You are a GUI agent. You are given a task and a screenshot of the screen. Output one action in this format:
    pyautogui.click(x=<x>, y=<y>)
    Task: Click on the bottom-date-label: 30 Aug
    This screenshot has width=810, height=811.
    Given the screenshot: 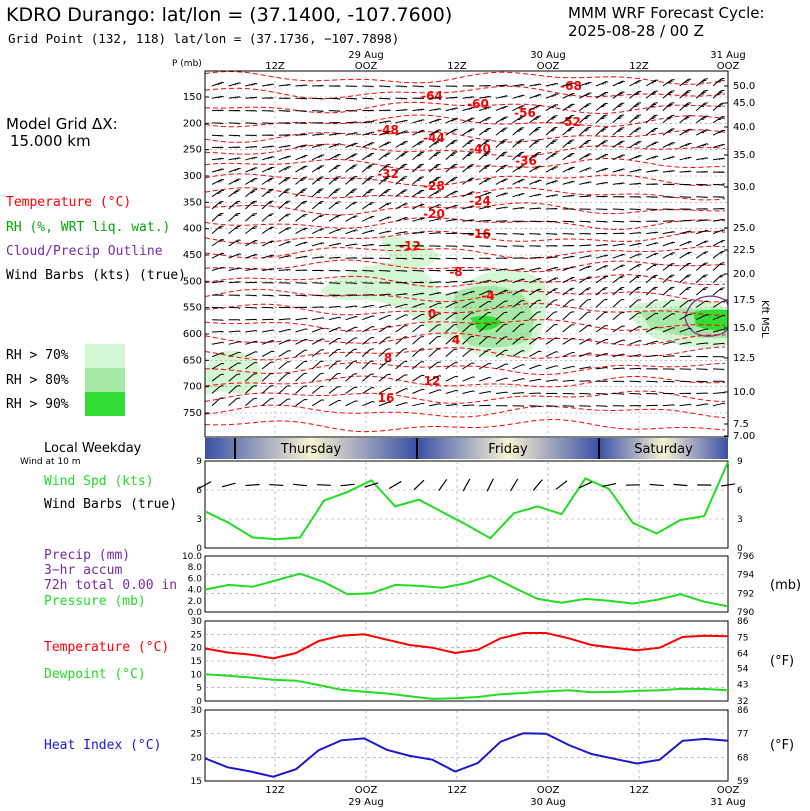 What is the action you would take?
    pyautogui.click(x=547, y=802)
    